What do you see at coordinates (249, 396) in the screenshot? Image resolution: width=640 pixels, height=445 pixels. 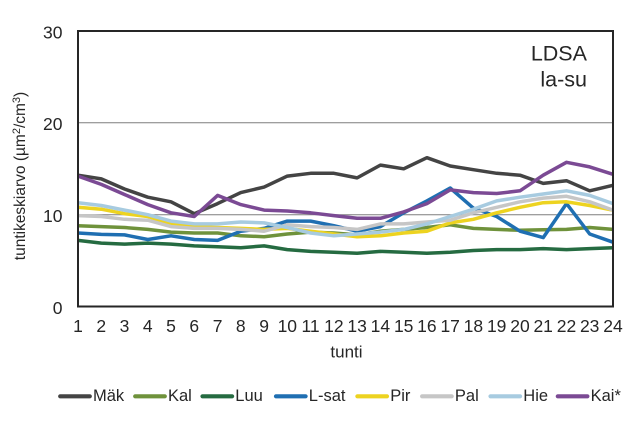 I see `svg-text: Luu` at bounding box center [249, 396].